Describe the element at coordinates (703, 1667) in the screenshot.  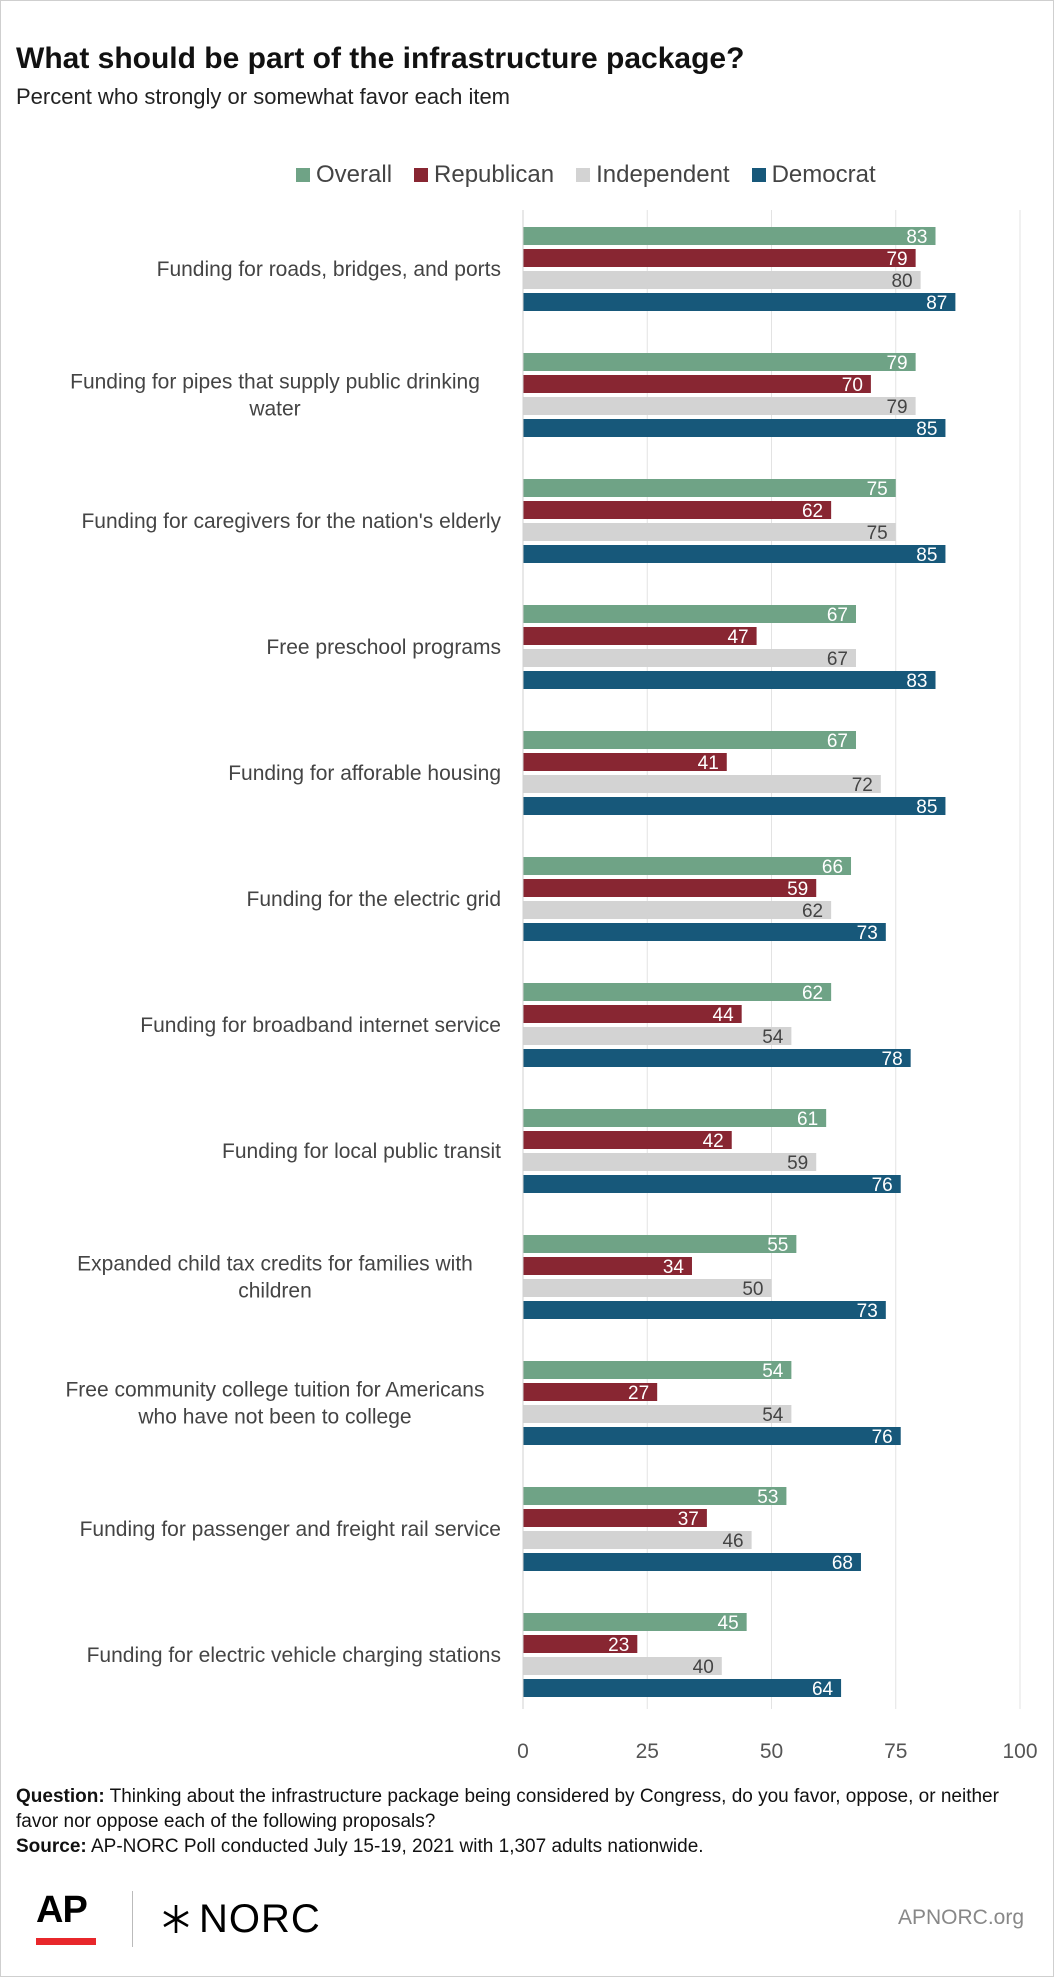
I see `value-label-independent: 40` at that location.